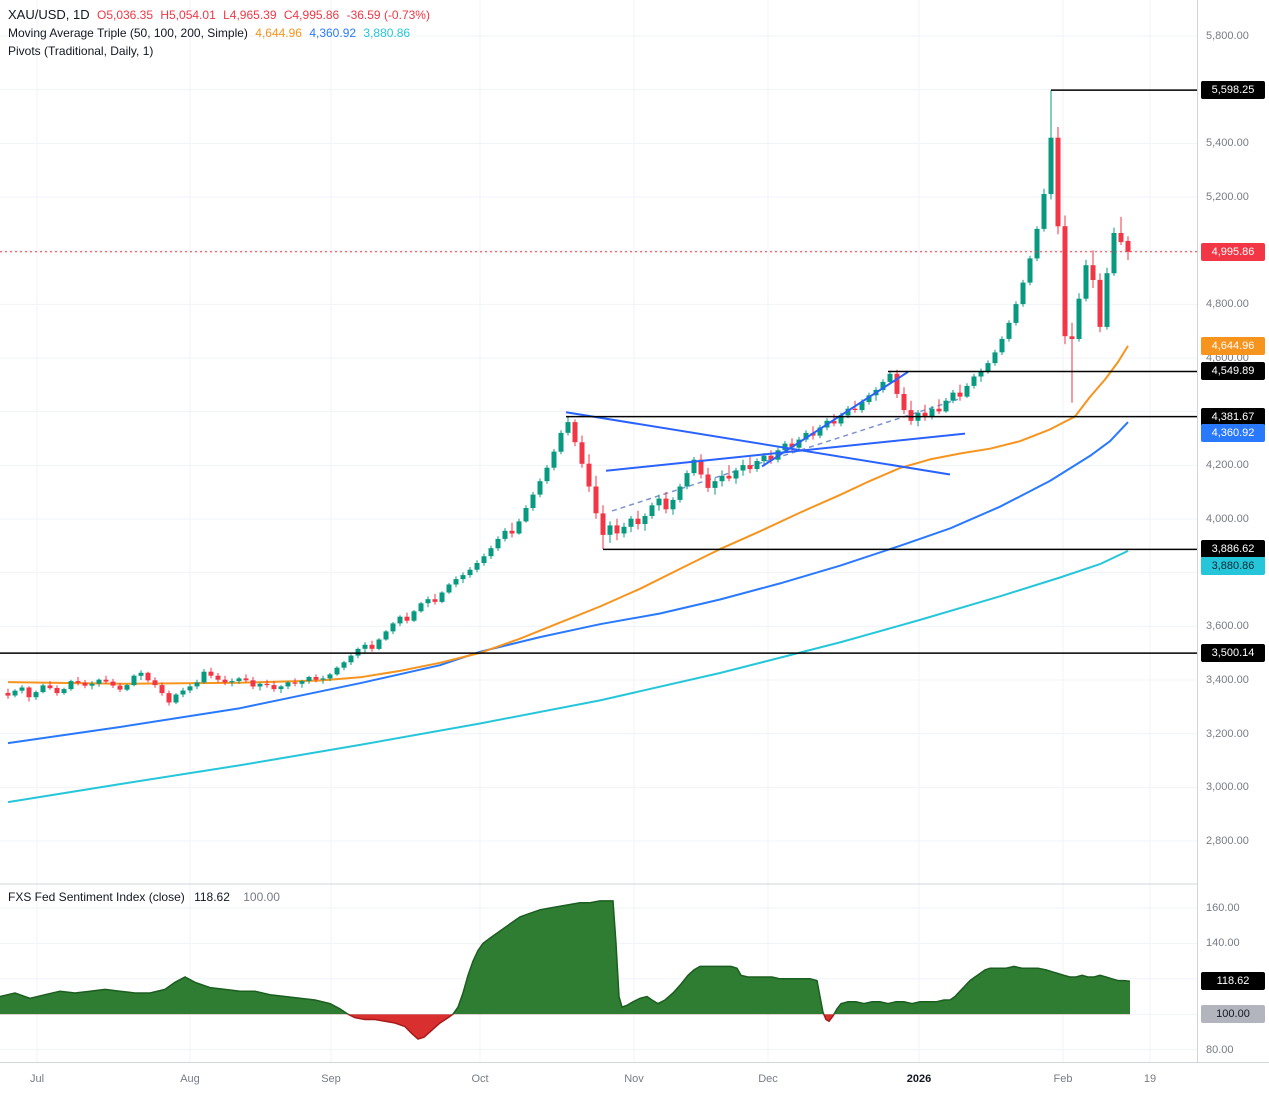  I want to click on ohlc-open: O5,036.35, so click(125, 15).